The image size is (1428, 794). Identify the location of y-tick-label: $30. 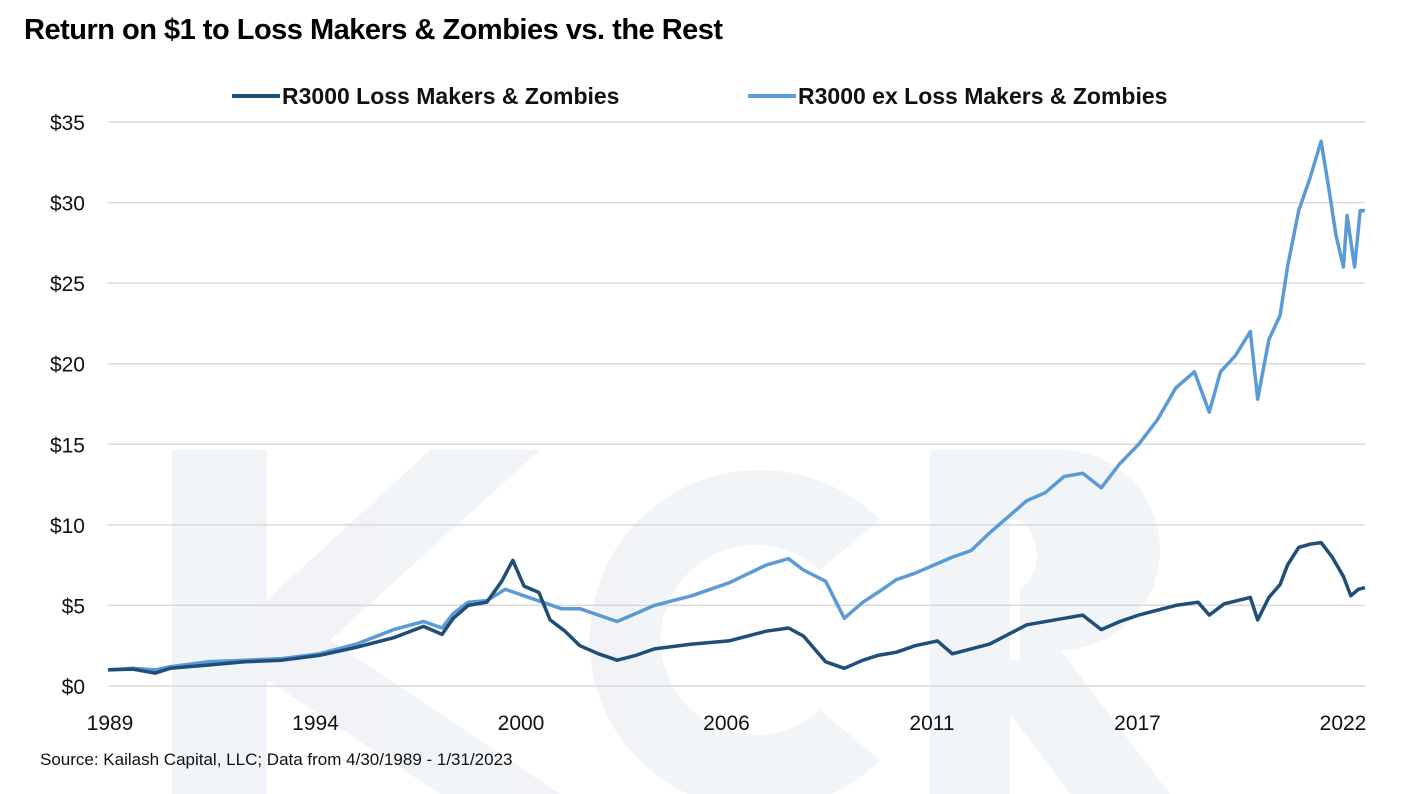
(67, 204).